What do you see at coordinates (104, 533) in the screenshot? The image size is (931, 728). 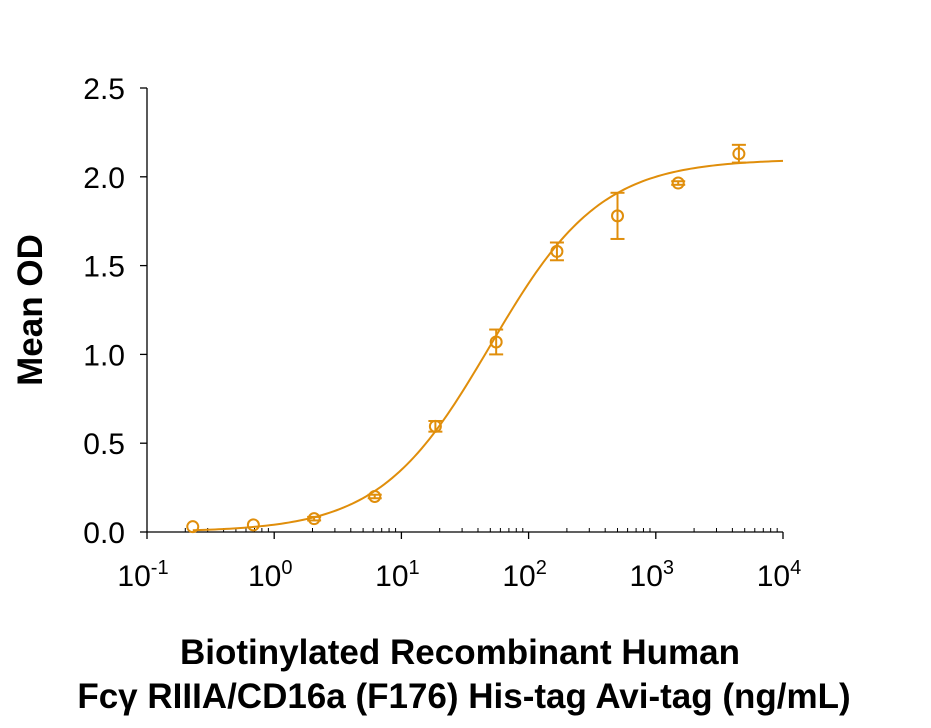 I see `y-tick-label: 0.0` at bounding box center [104, 533].